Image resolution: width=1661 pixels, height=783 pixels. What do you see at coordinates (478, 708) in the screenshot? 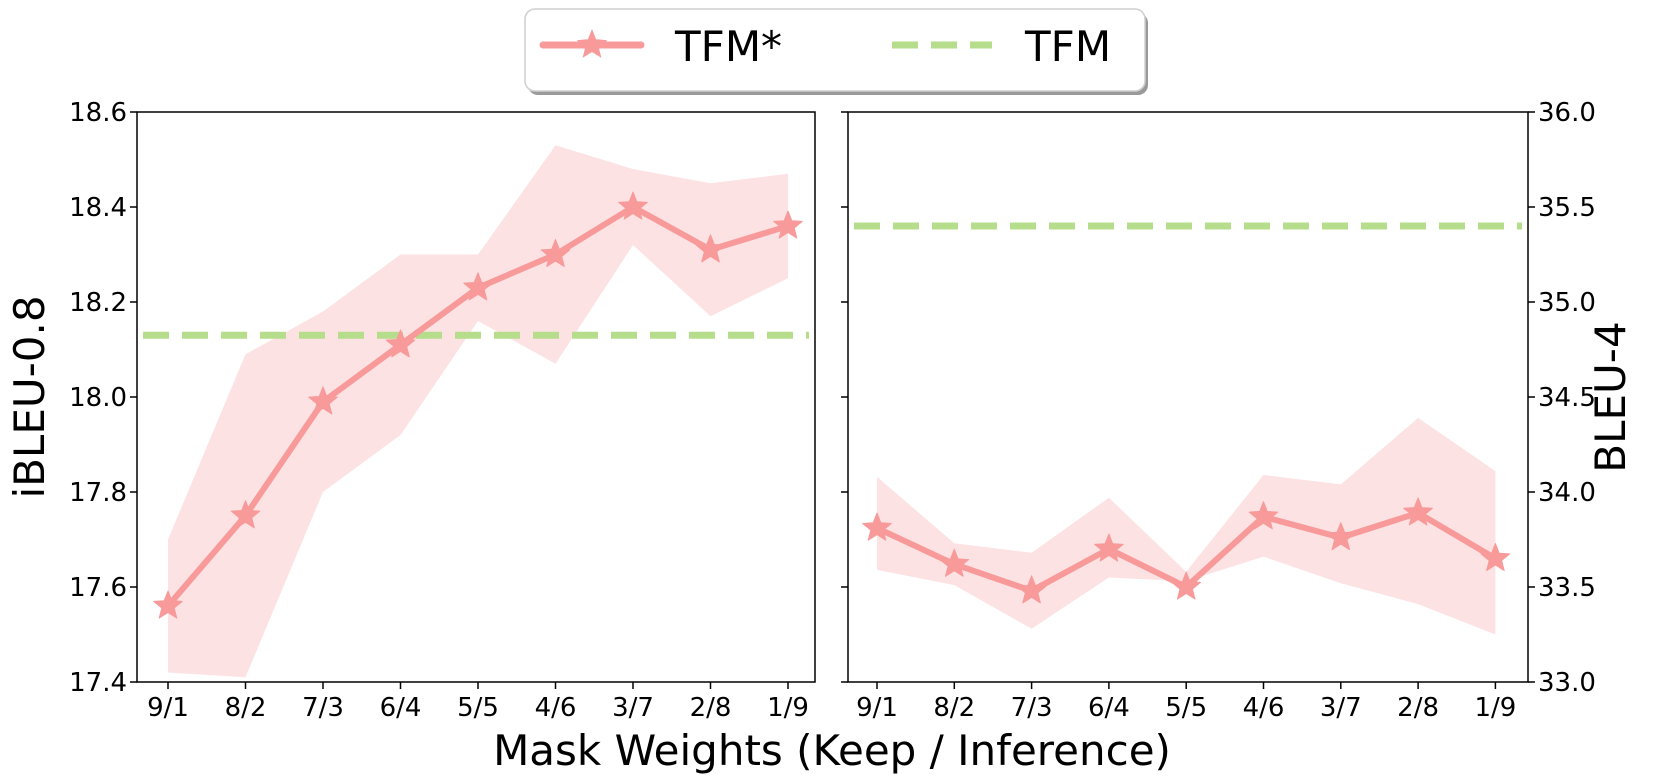
I see `x-tick-label-left: 5/5` at bounding box center [478, 708].